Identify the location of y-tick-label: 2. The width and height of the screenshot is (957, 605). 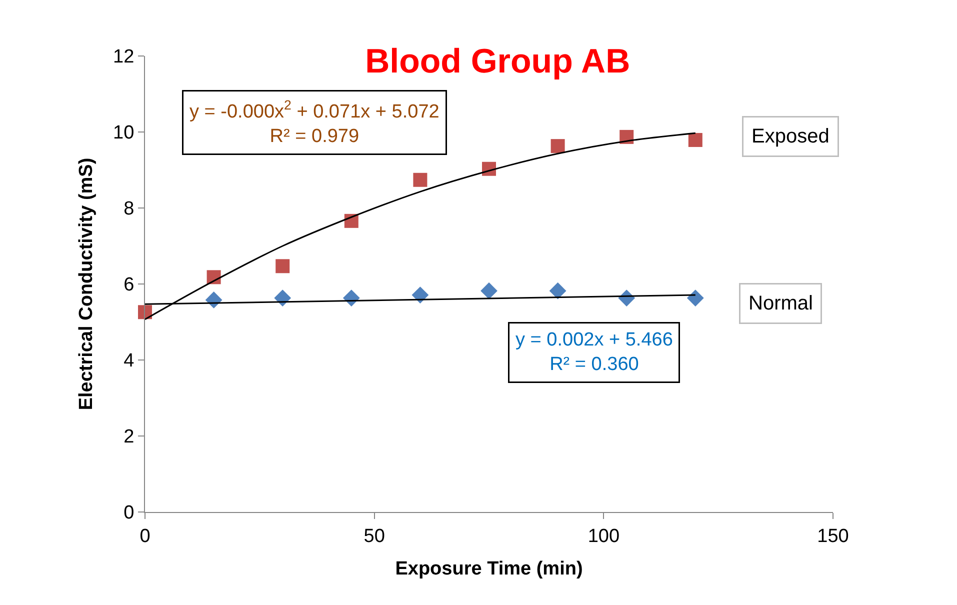
(129, 437).